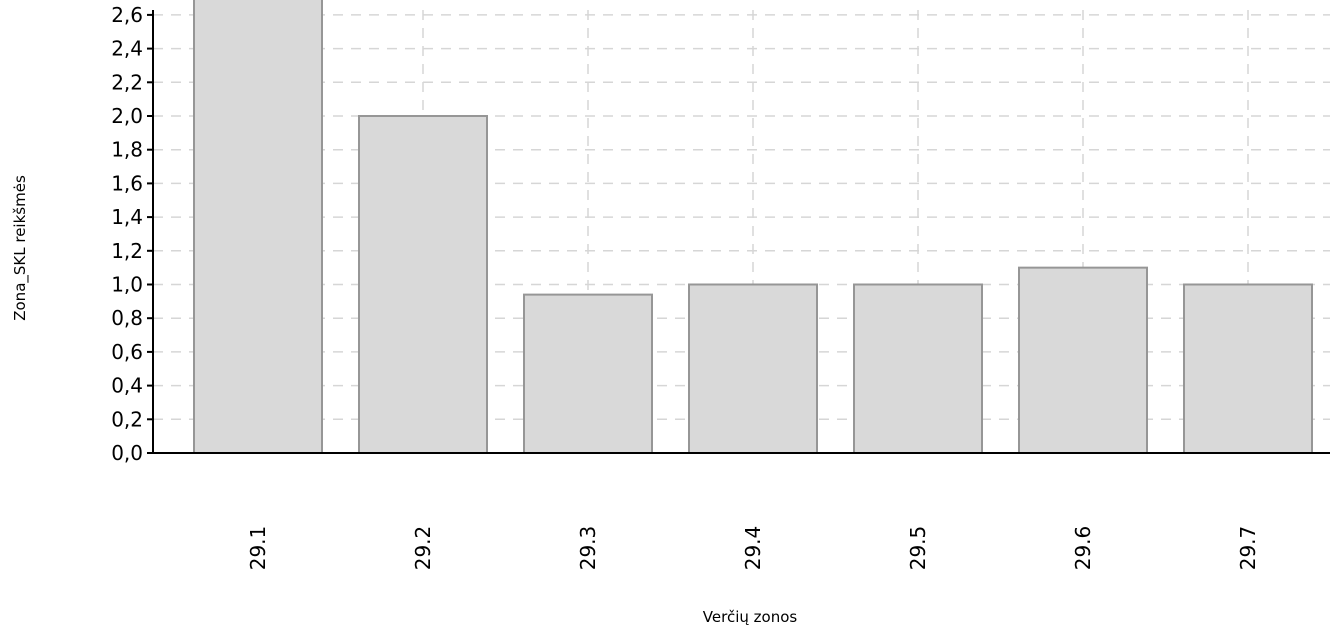 This screenshot has width=1341, height=627. I want to click on x-tick-label: 29.3, so click(588, 548).